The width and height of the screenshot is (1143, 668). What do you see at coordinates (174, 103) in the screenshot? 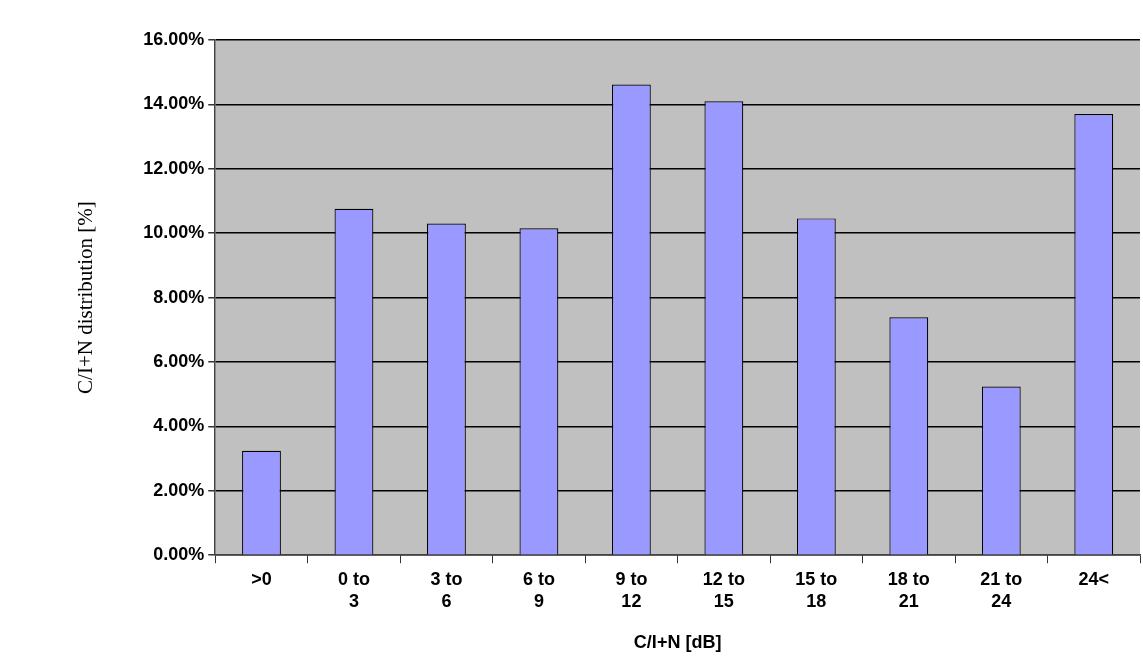
I see `y-tick-label: 14.00%` at bounding box center [174, 103].